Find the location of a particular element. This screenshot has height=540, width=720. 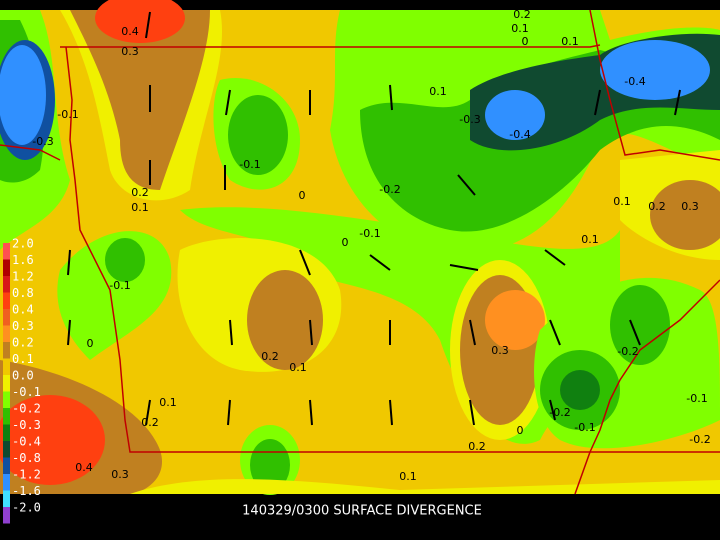

colorbar-label: 0.2 is located at coordinates (23, 343).